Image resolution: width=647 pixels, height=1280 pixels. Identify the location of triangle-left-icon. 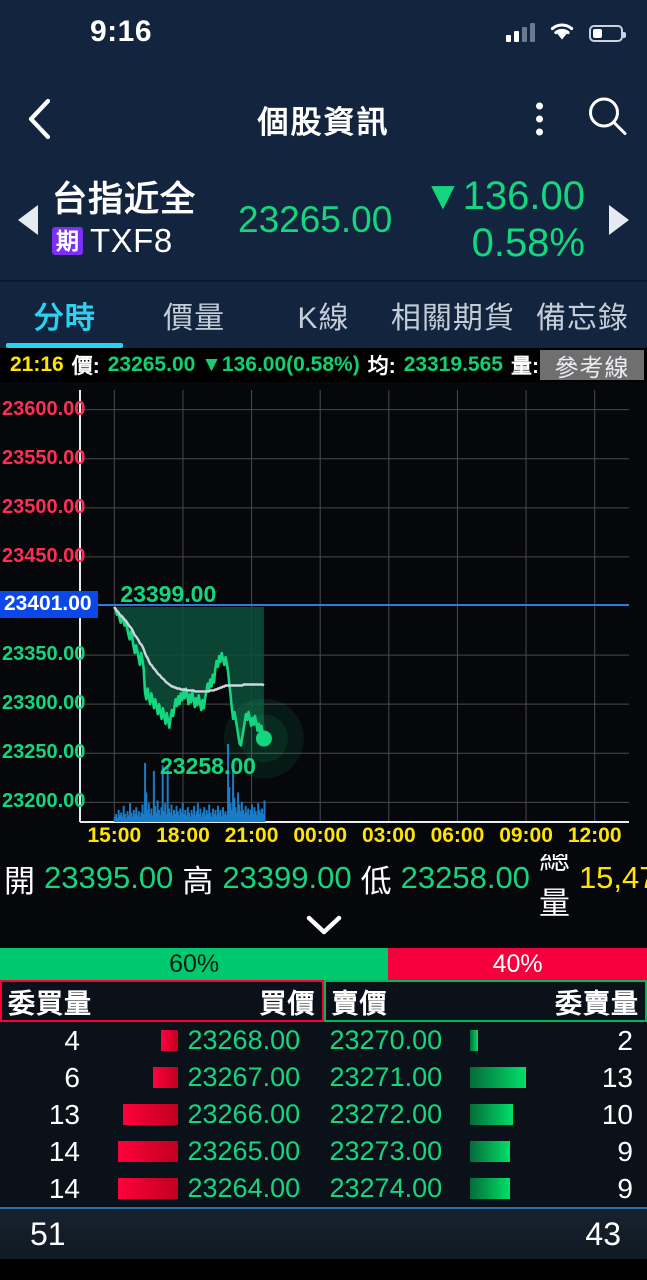
(28, 220).